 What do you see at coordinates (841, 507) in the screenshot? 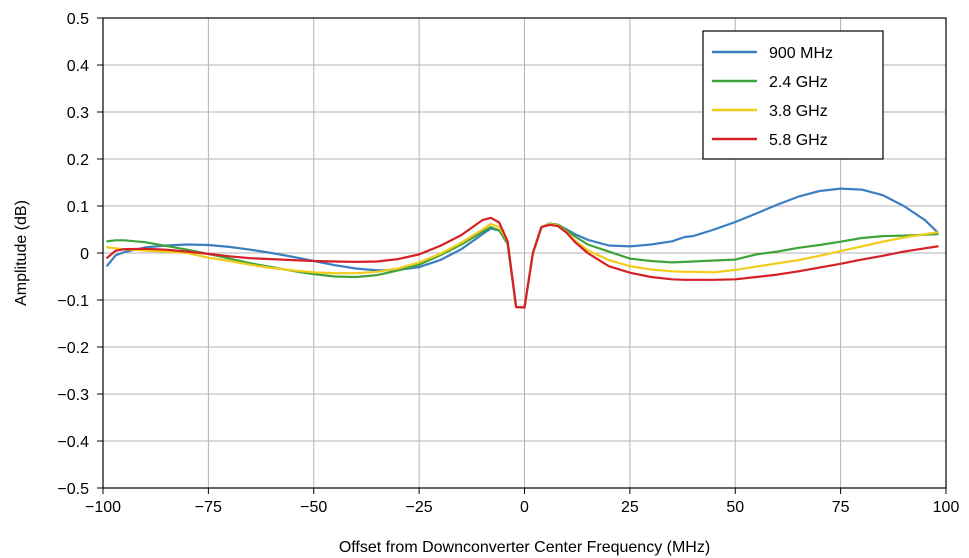
I see `x-tick-label: 75` at bounding box center [841, 507].